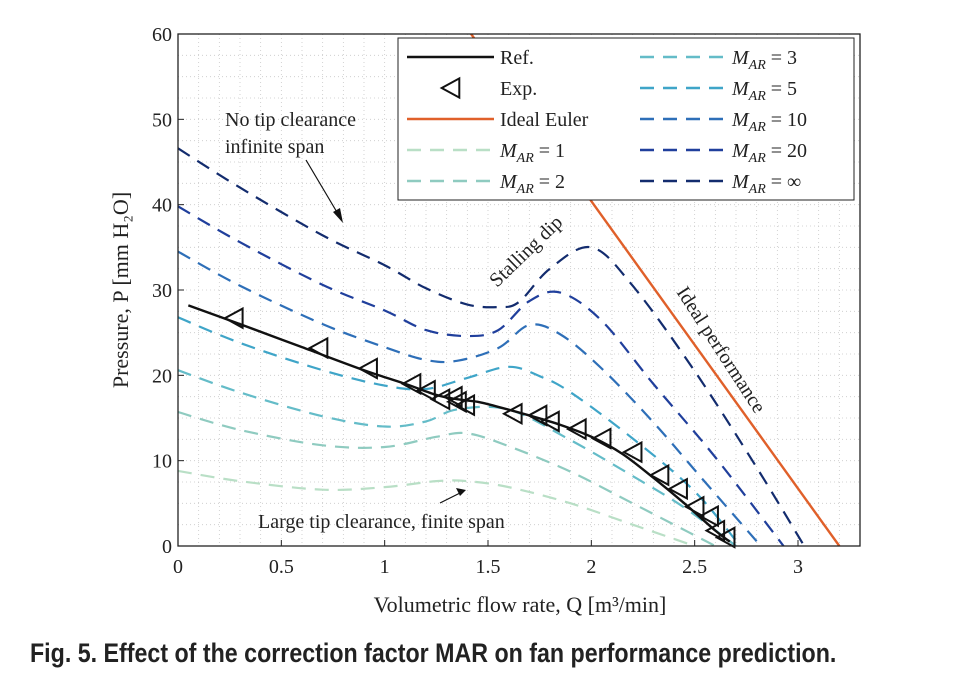  What do you see at coordinates (544, 120) in the screenshot?
I see `legend-label-ideal-euler: Ideal Euler` at bounding box center [544, 120].